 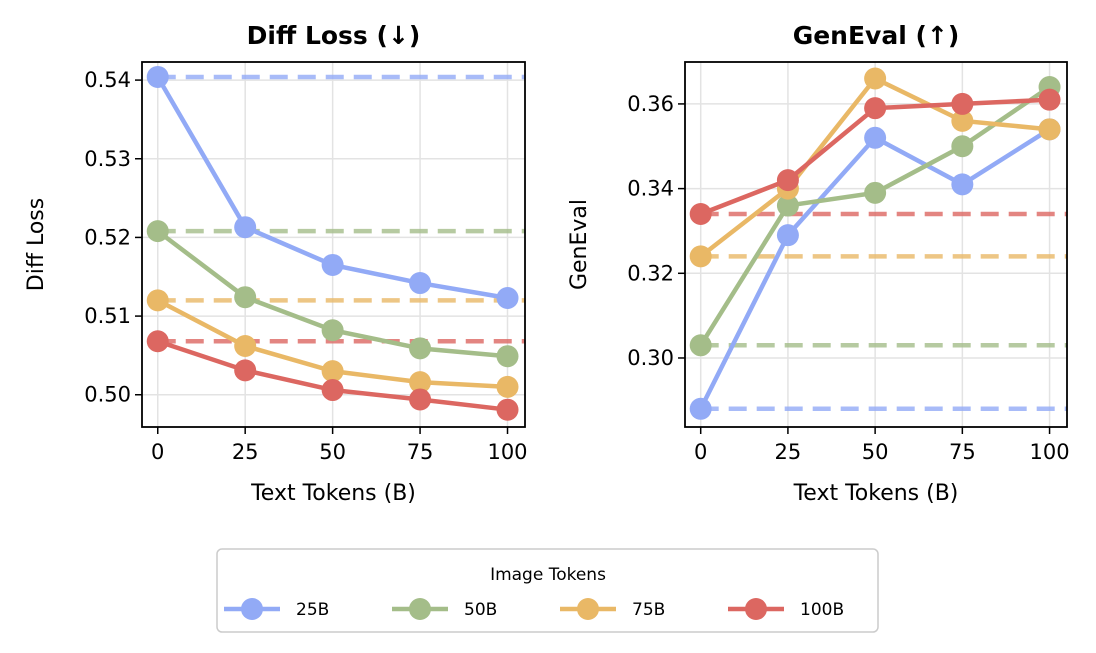 I want to click on chart-title: Diff Loss (↓), so click(x=334, y=35).